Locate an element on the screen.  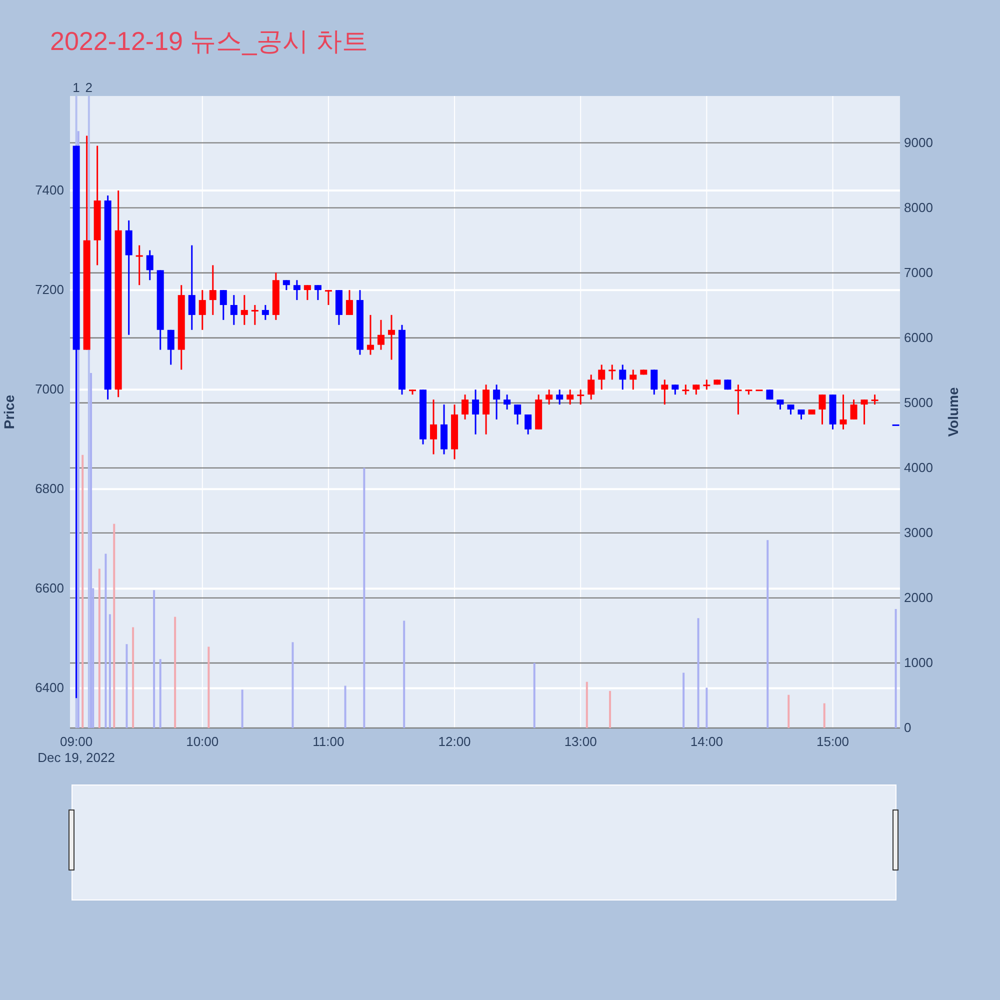
y2-tick-label: 5000 is located at coordinates (918, 402).